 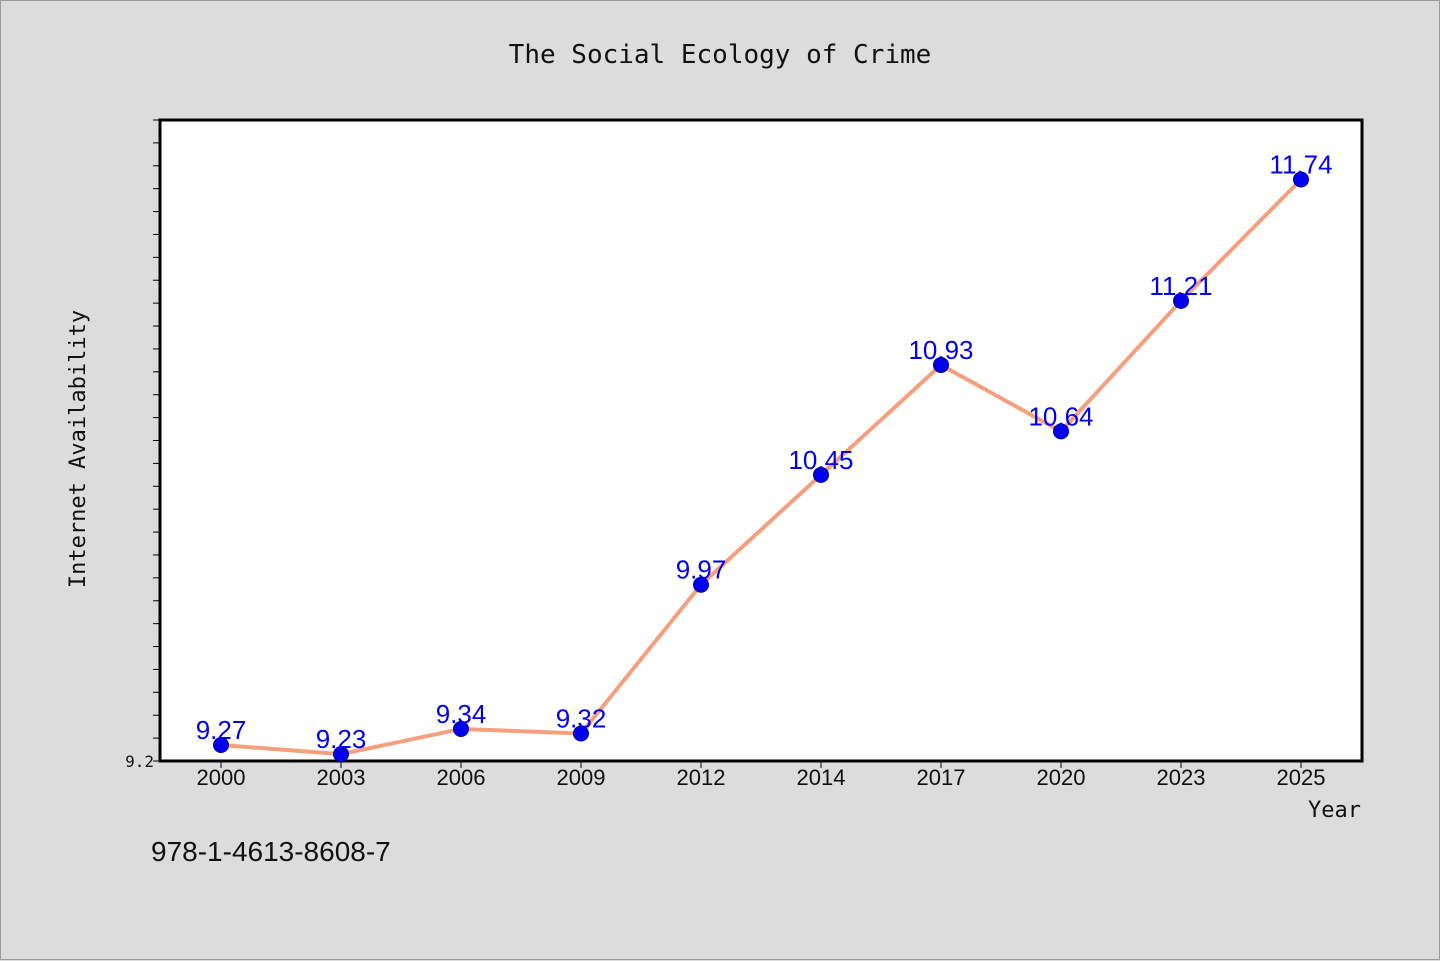 I want to click on y-axis-ticks, so click(x=156, y=440).